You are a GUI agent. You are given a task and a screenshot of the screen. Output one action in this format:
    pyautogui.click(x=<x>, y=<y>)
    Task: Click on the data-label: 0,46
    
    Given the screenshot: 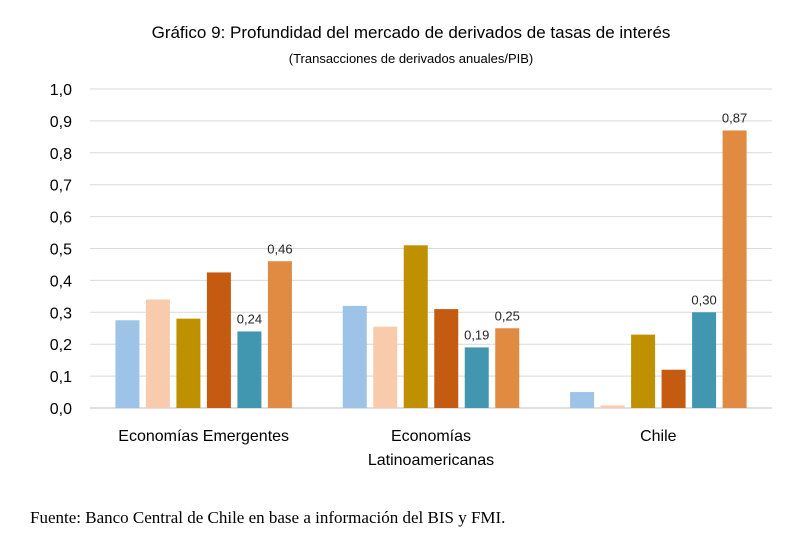 What is the action you would take?
    pyautogui.click(x=279, y=248)
    